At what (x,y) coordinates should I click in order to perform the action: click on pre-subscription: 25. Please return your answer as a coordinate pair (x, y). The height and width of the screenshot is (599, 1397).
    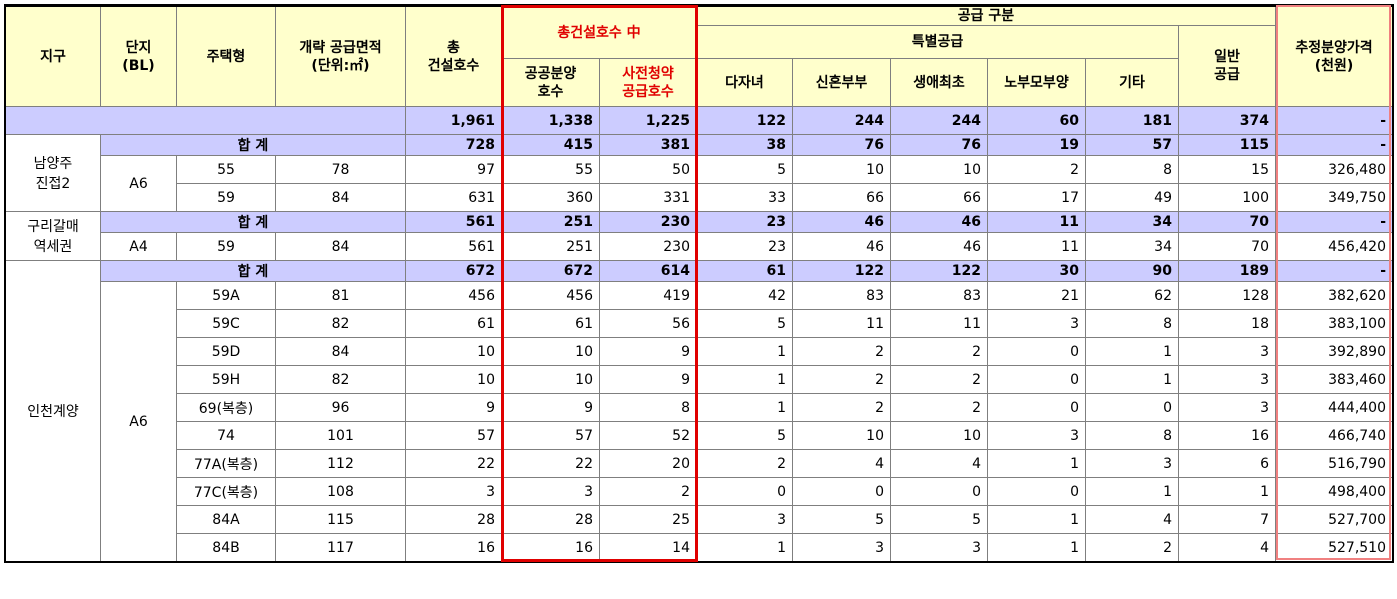
    Looking at the image, I should click on (648, 519).